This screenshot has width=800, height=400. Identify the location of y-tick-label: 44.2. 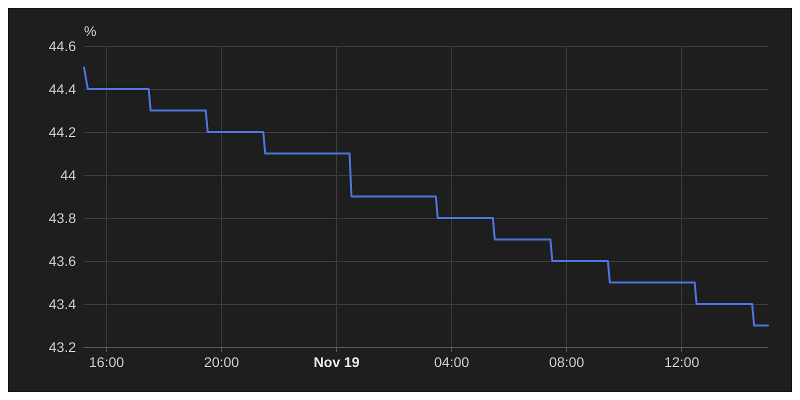
(62, 132).